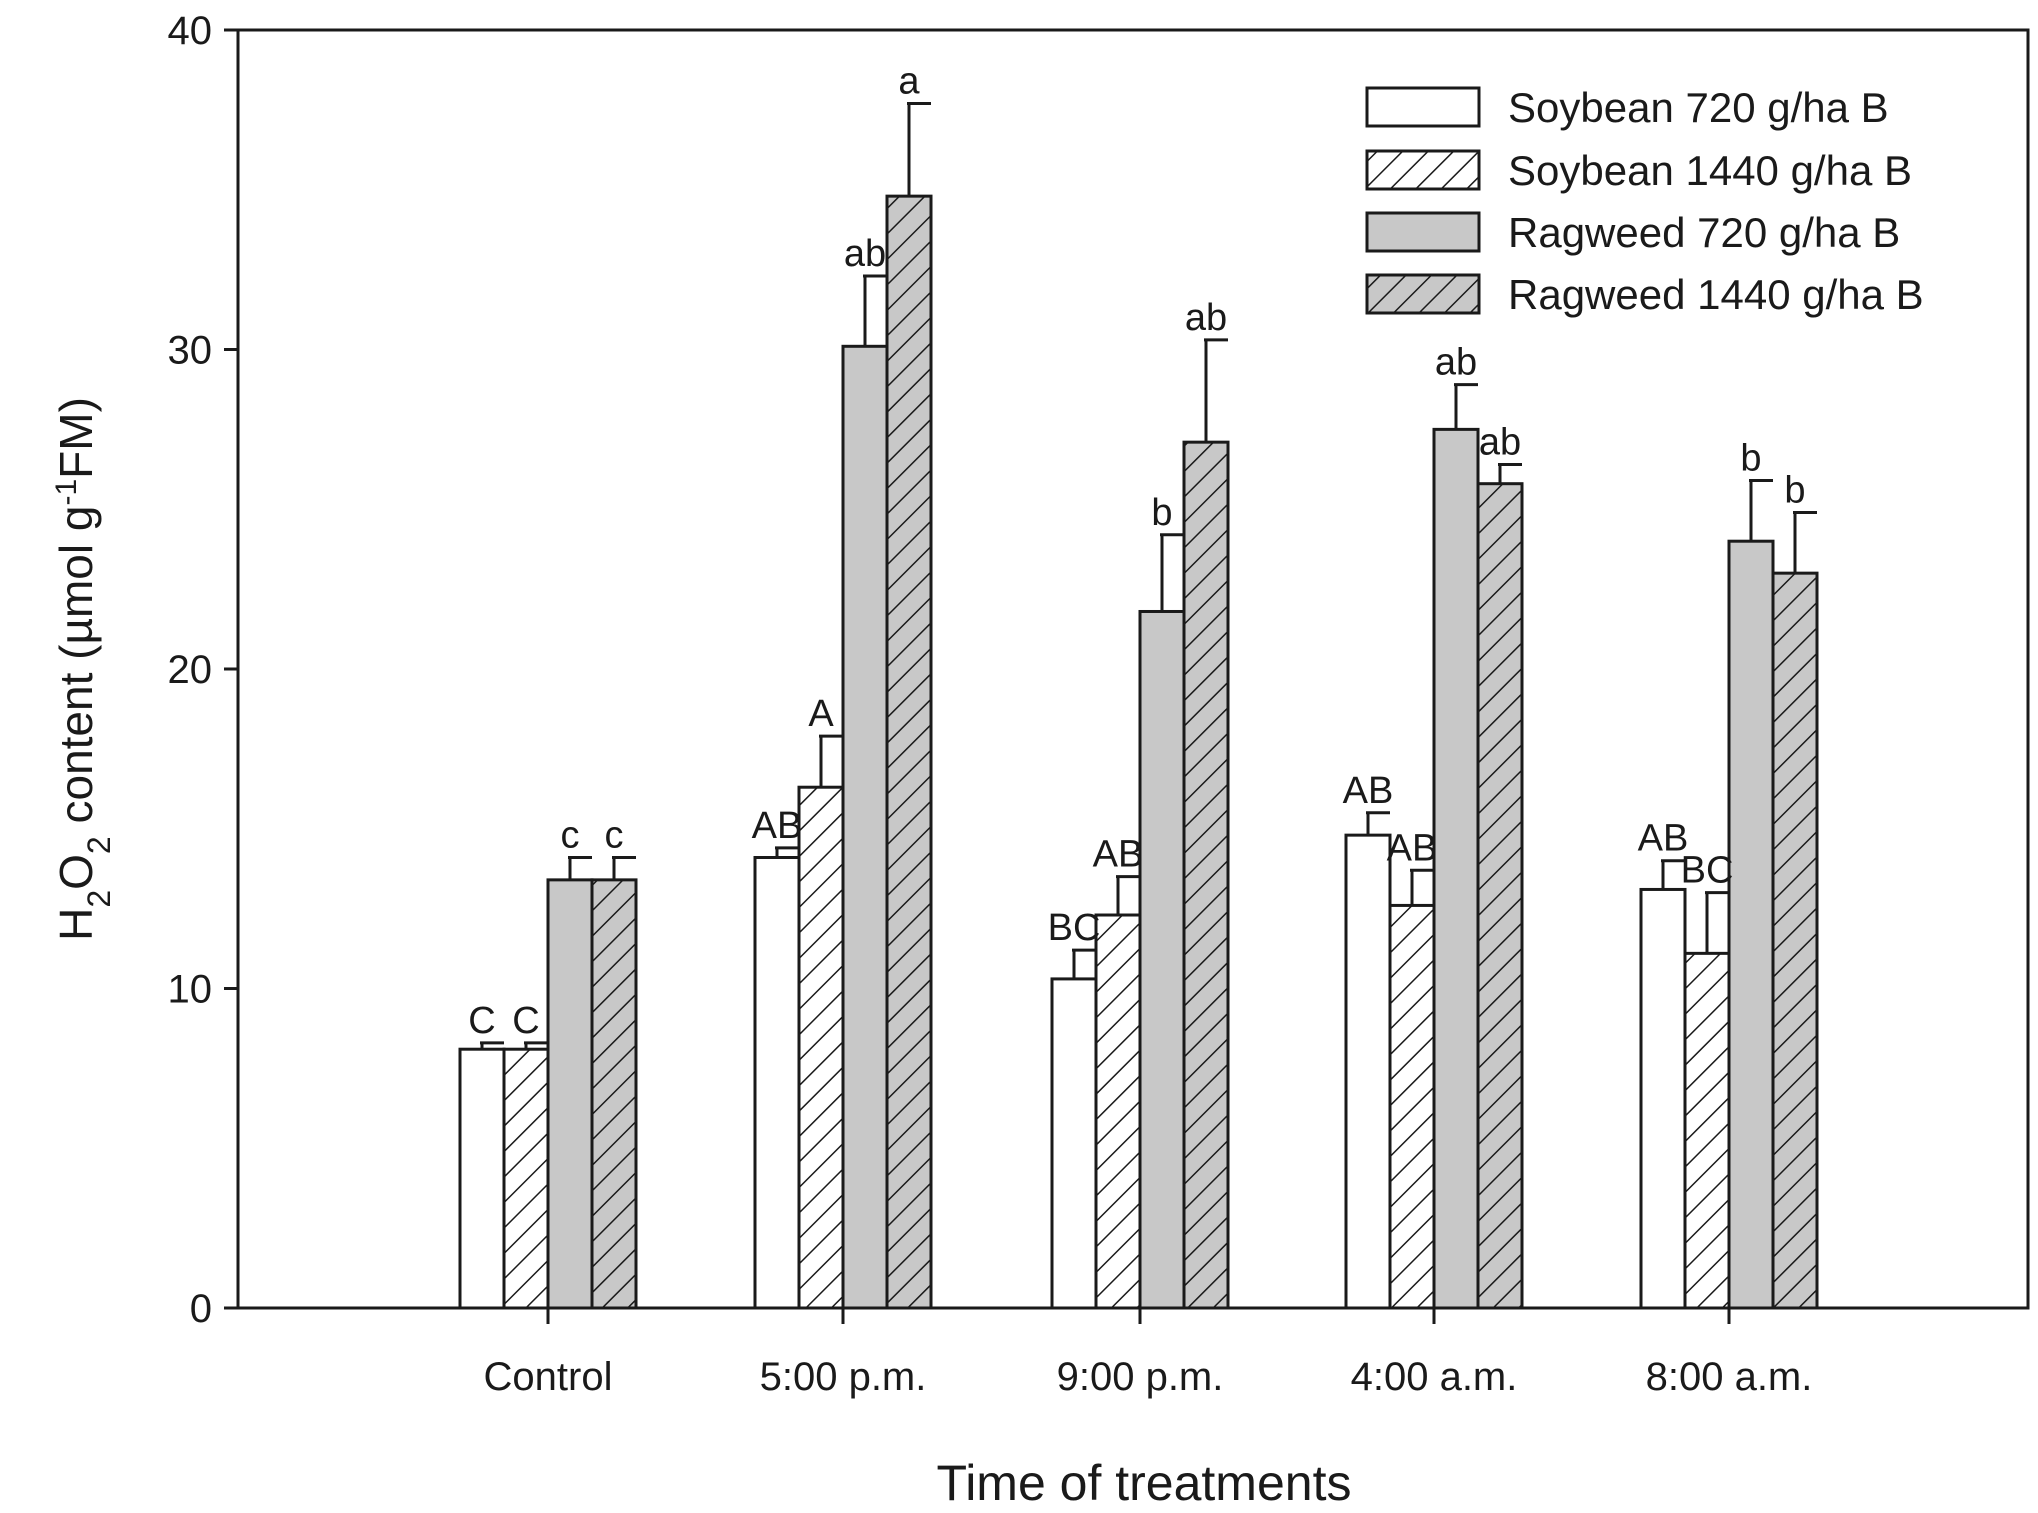 The height and width of the screenshot is (1513, 2038). What do you see at coordinates (1795, 940) in the screenshot?
I see `bar-s3-c4` at bounding box center [1795, 940].